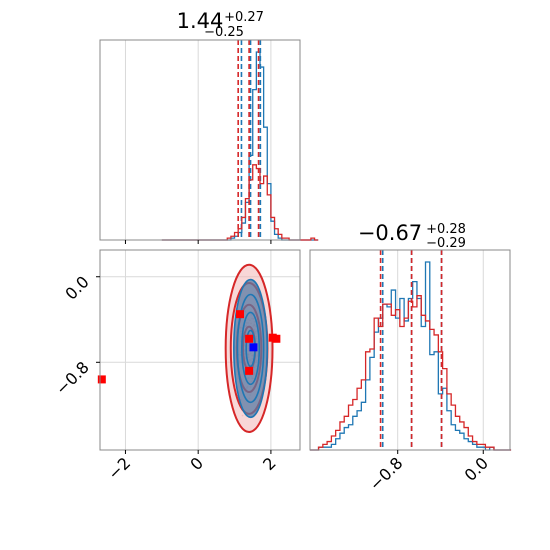 The image size is (550, 550). I want to click on title-x: 1.44, so click(200, 21).